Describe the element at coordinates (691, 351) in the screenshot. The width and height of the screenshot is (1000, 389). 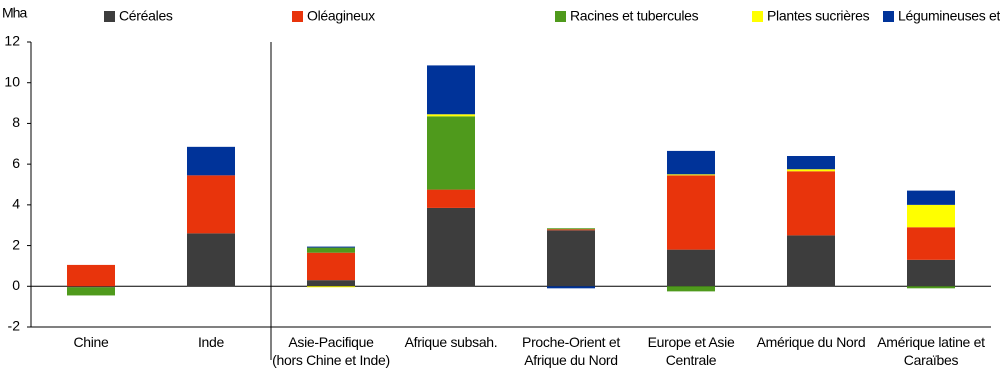
I see `x-tick-label: Europe et Asie Centrale` at that location.